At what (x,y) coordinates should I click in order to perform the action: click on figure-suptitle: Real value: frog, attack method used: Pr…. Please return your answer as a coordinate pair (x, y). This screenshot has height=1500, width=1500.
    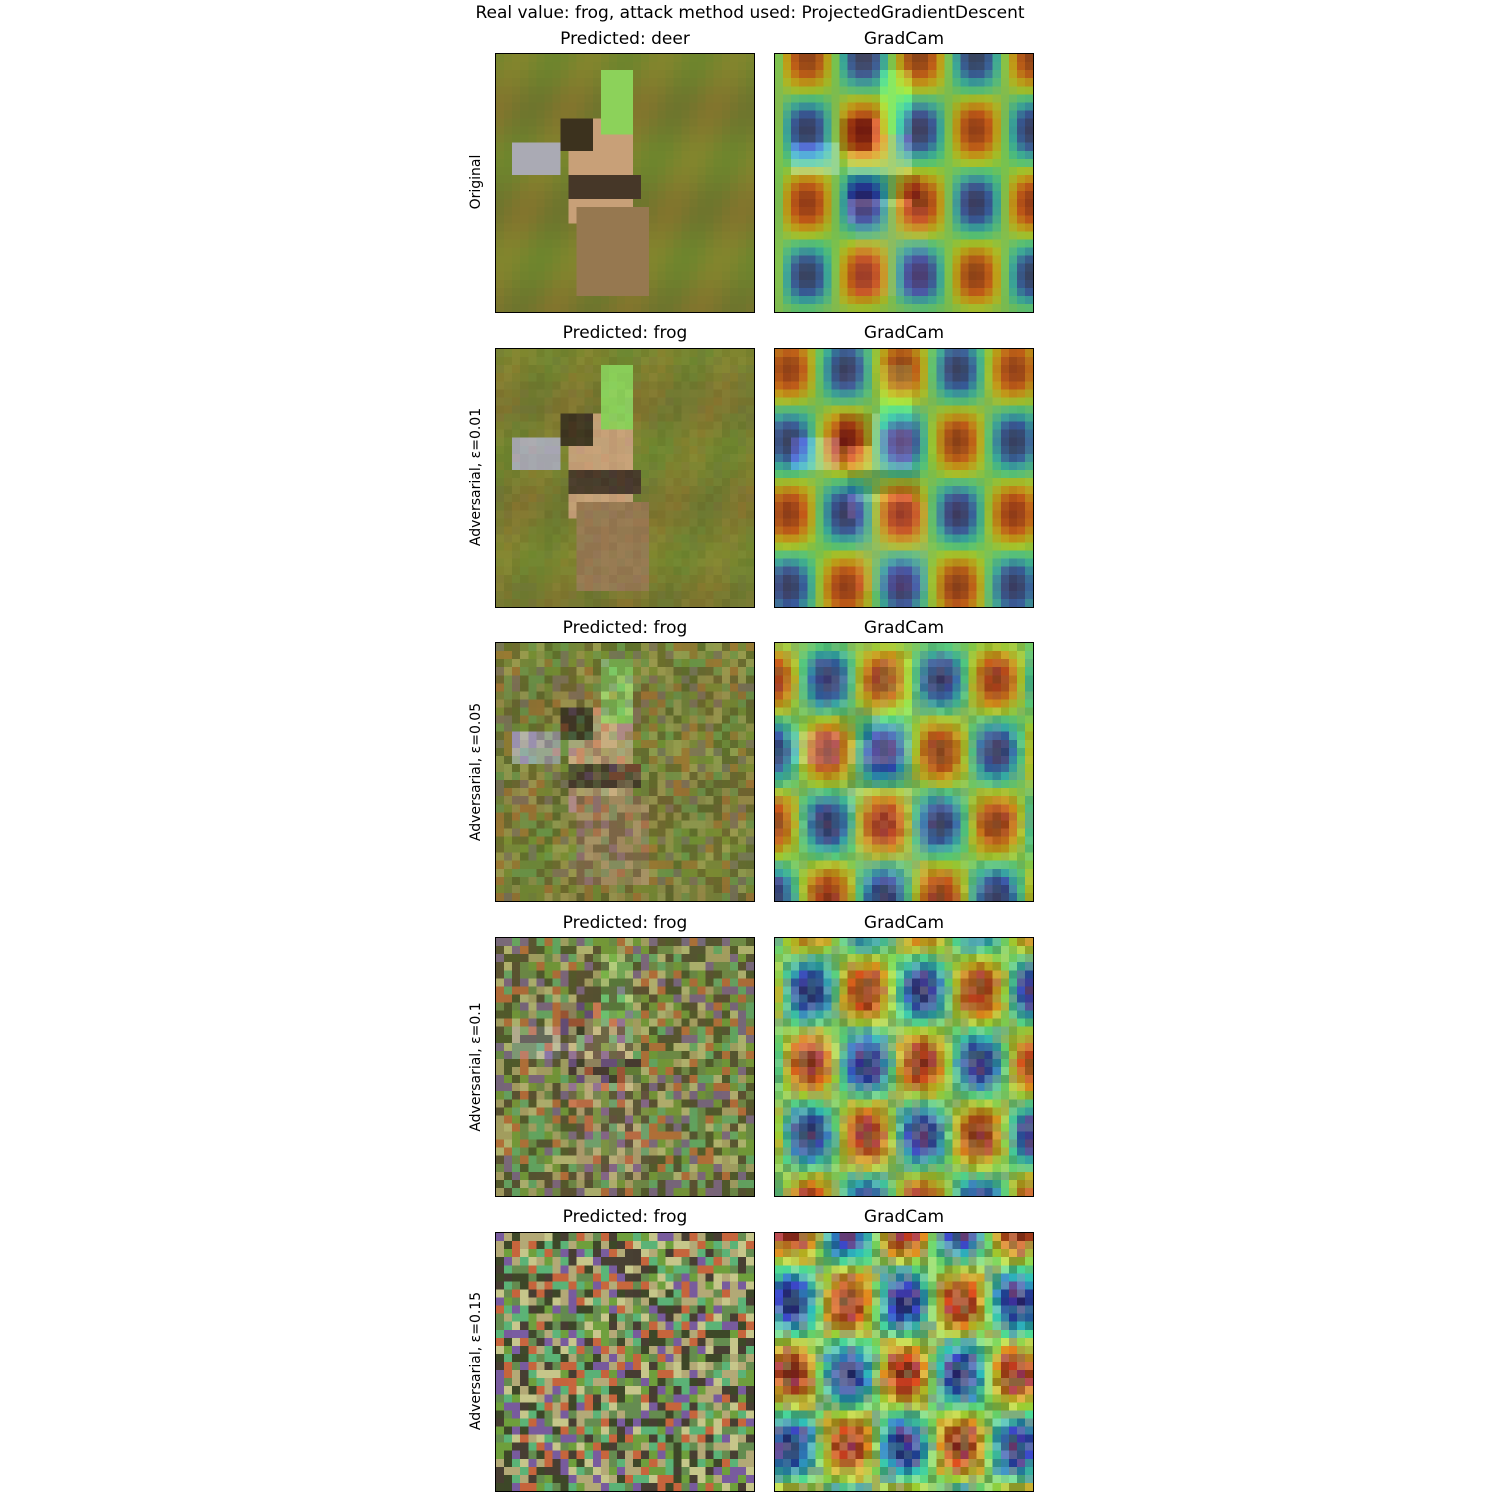
    Looking at the image, I should click on (750, 13).